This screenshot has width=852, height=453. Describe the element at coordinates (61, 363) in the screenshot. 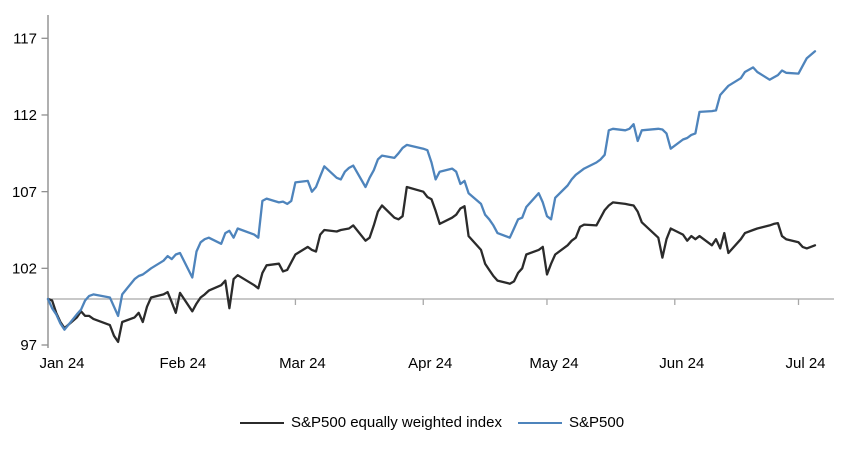

I see `x-tick-label: Jan 24` at that location.